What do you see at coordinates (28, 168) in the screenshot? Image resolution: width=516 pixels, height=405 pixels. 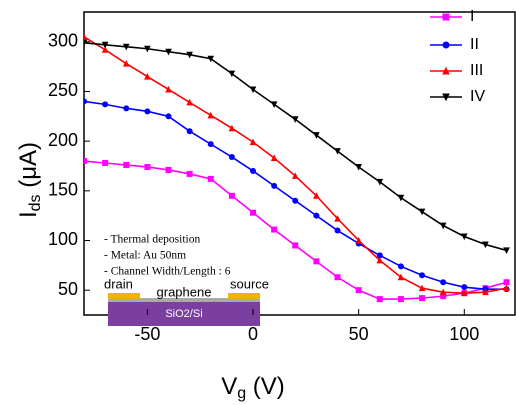 I see `label-part: (μA)` at bounding box center [28, 168].